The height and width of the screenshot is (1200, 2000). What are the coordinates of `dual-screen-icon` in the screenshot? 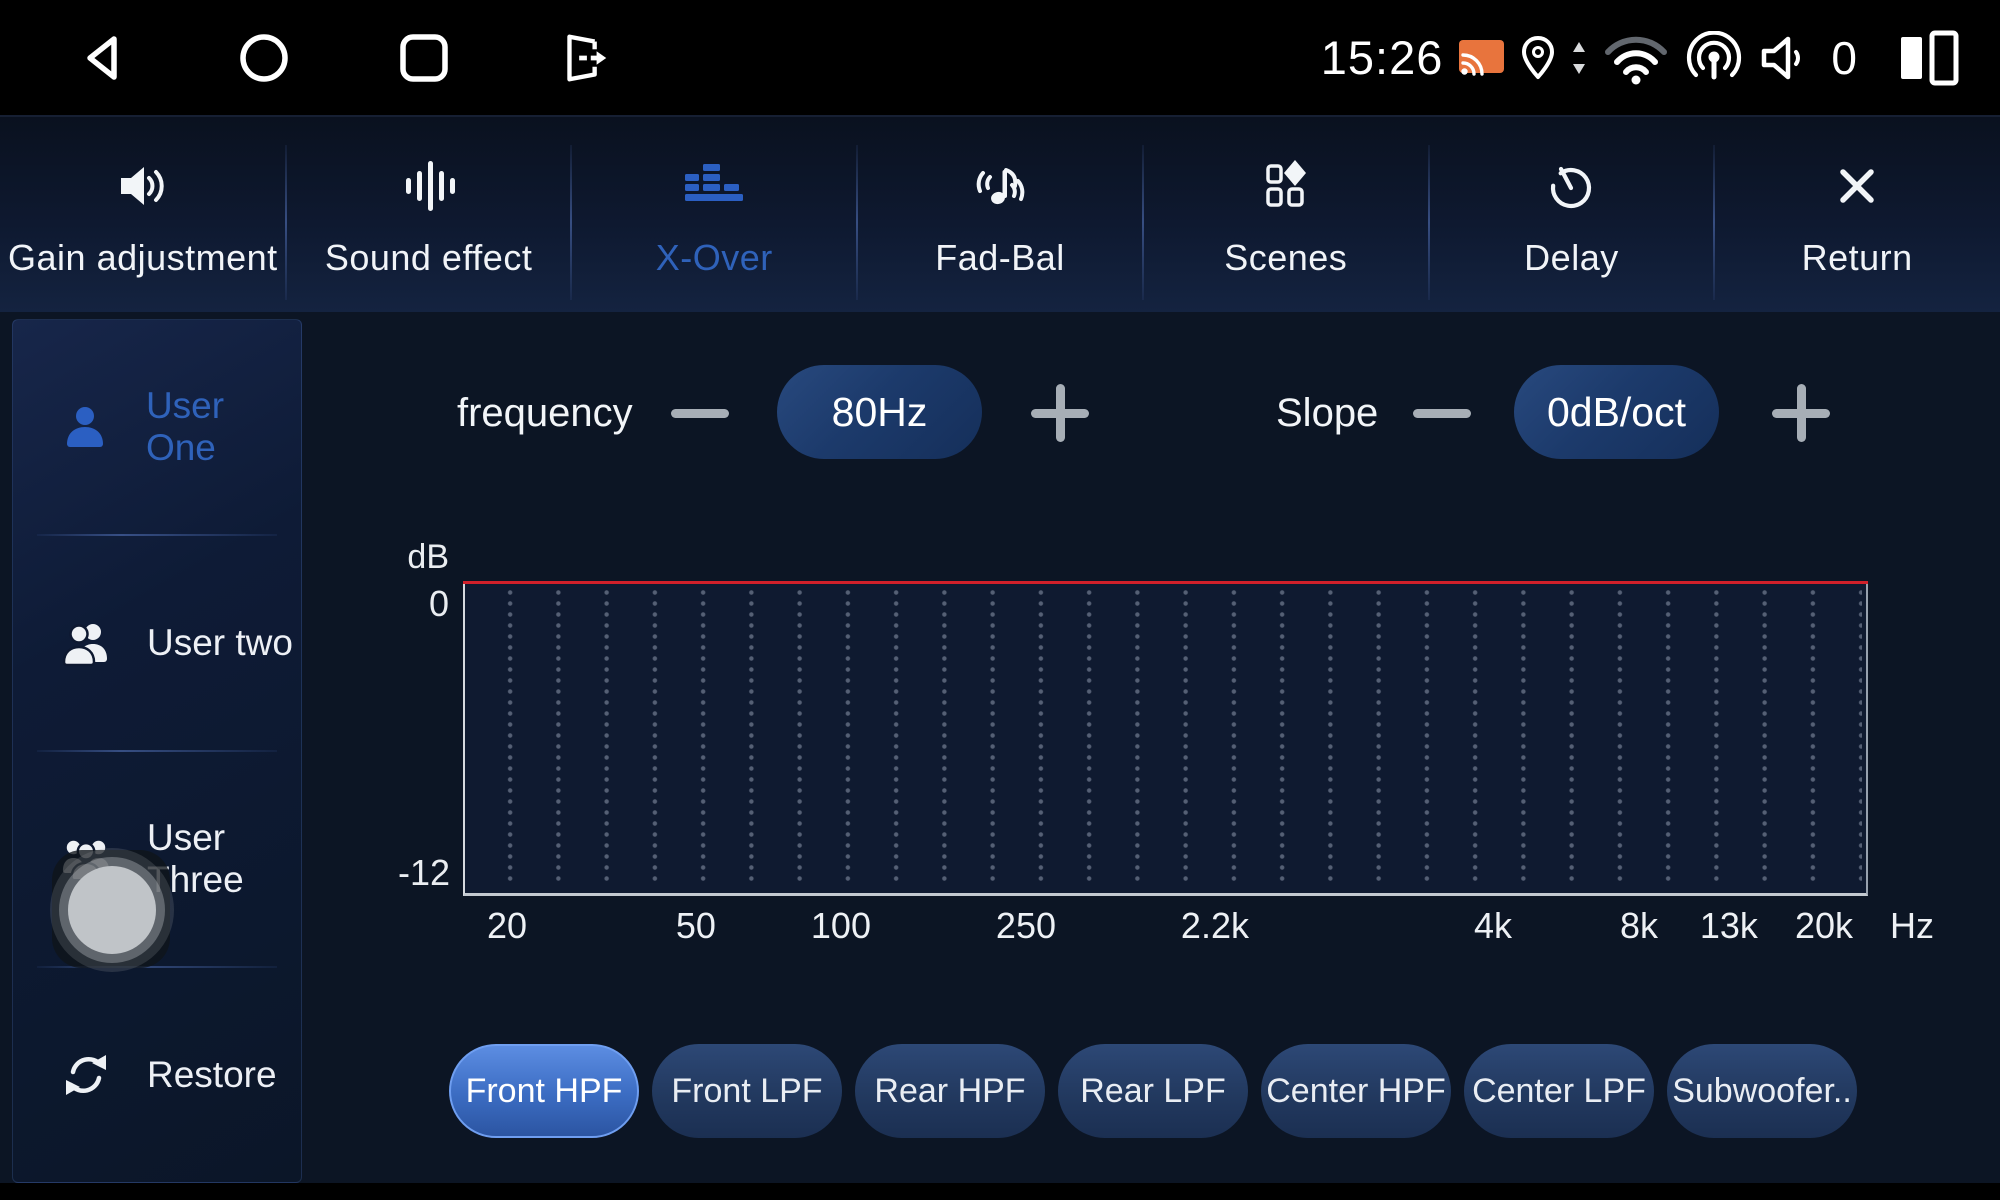 It's located at (1929, 58).